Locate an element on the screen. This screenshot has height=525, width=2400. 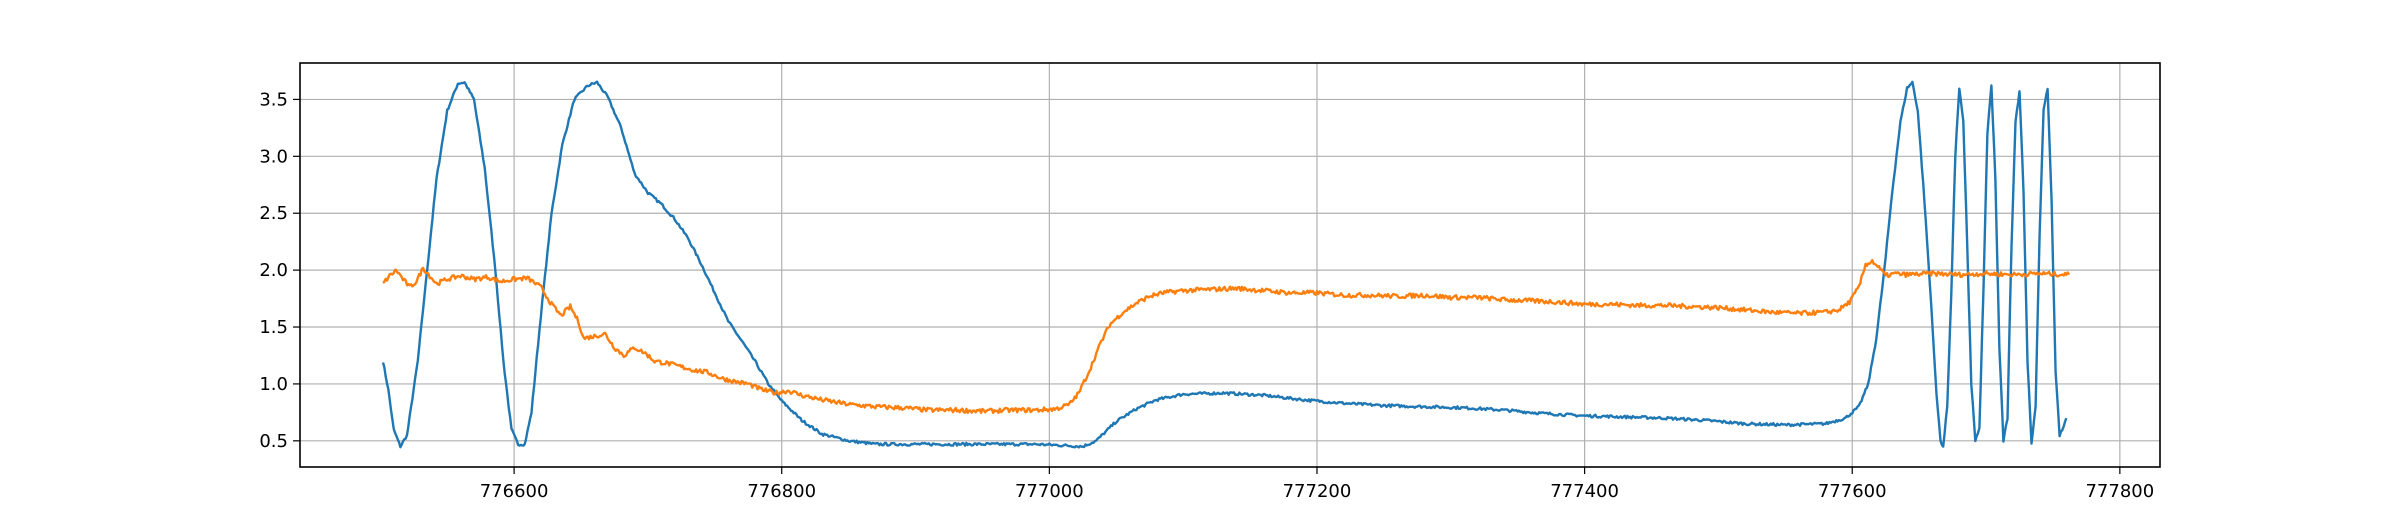
y-tick-label: 2.0 is located at coordinates (273, 270).